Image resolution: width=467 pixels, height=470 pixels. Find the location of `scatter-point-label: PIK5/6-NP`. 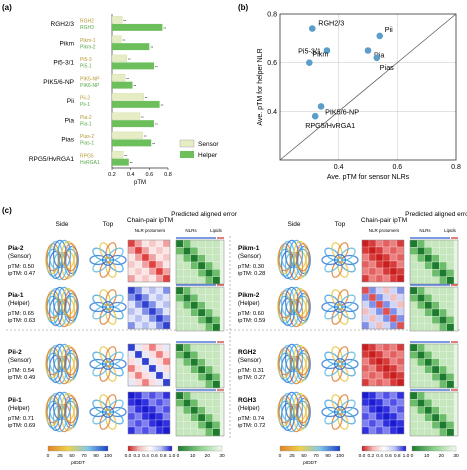

scatter-point-label: PIK5/6-NP is located at coordinates (342, 111).